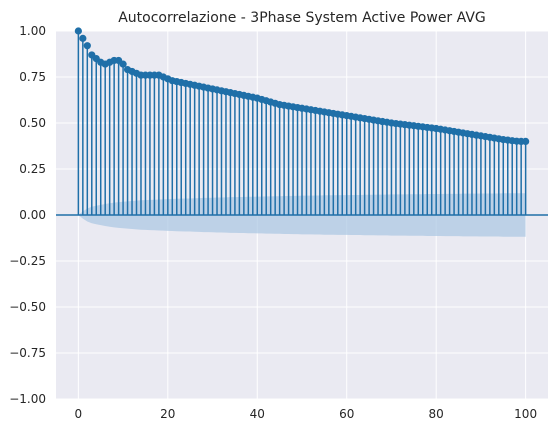  Describe the element at coordinates (27, 399) in the screenshot. I see `y-tick-label: −1.00` at that location.